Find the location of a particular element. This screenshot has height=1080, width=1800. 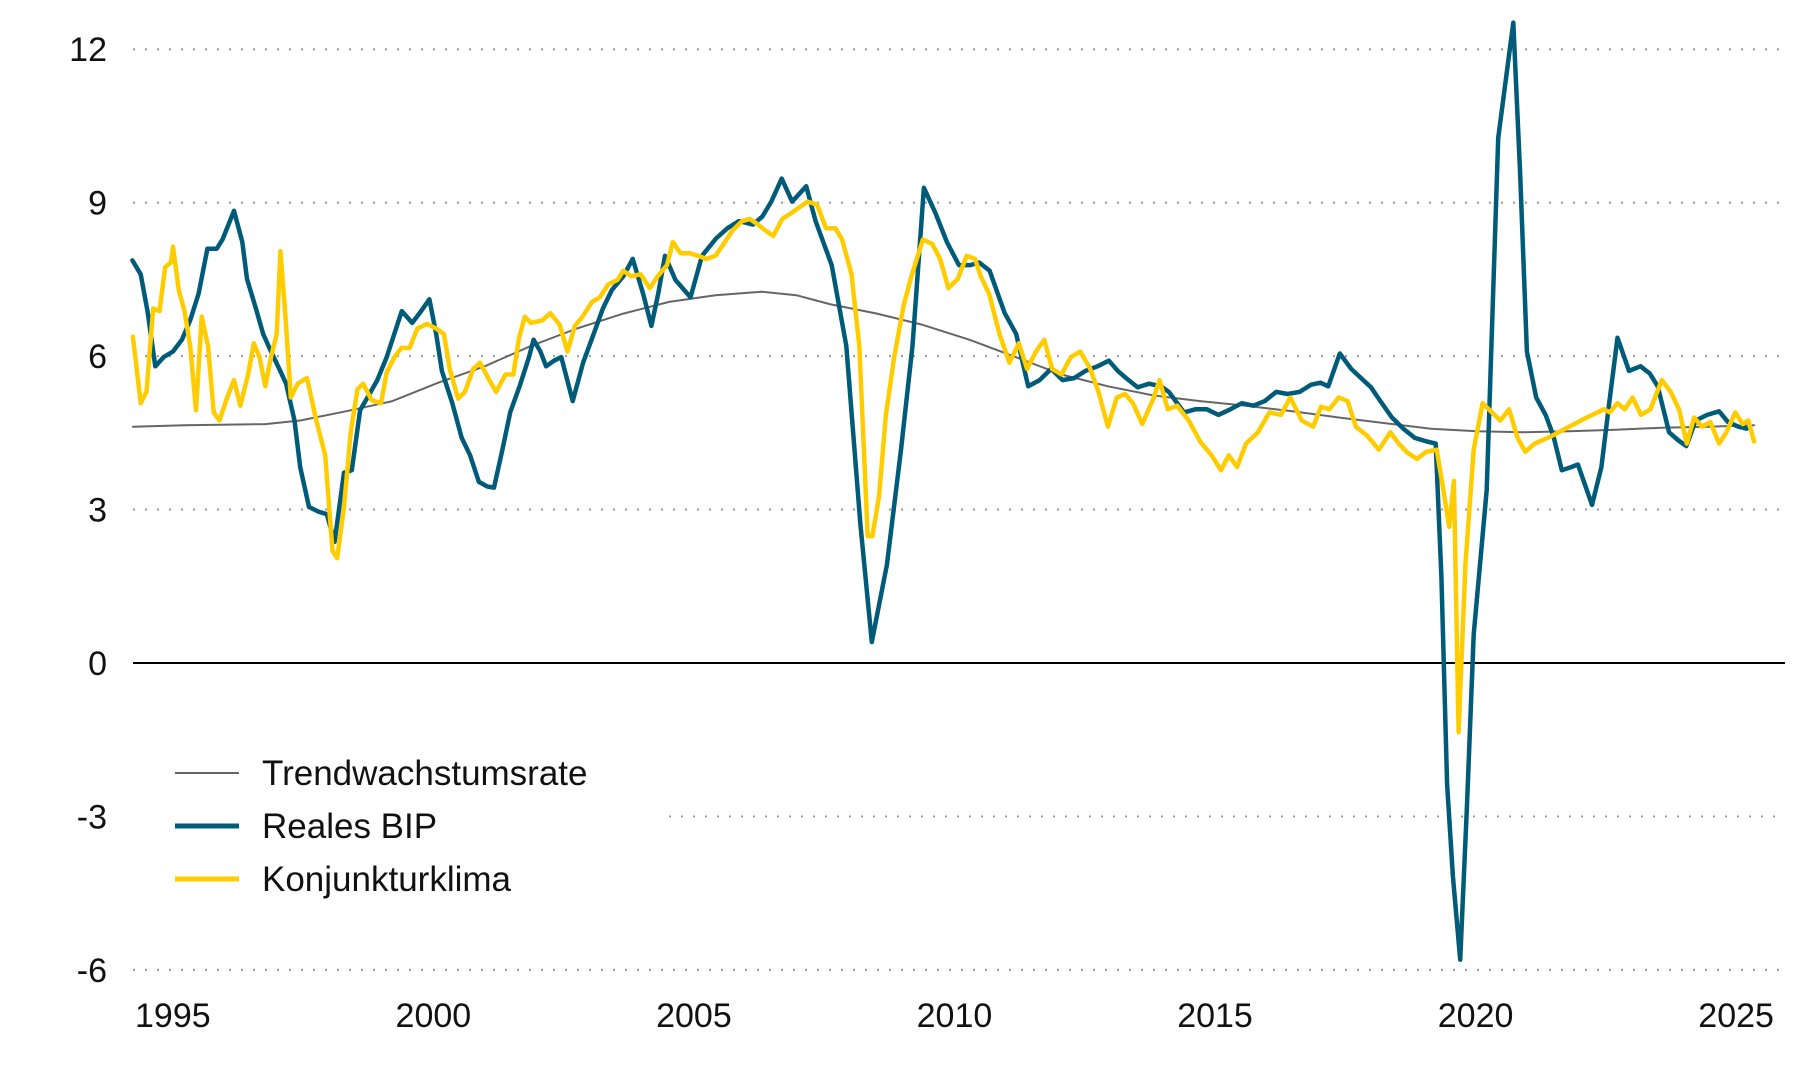

x-tick-label: 2005 is located at coordinates (694, 1016).